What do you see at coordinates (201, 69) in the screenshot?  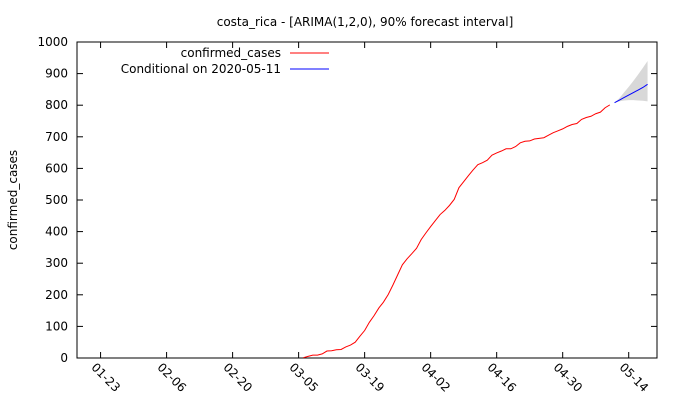 I see `legend-label-forecast: Conditional on 2020-05-11` at bounding box center [201, 69].